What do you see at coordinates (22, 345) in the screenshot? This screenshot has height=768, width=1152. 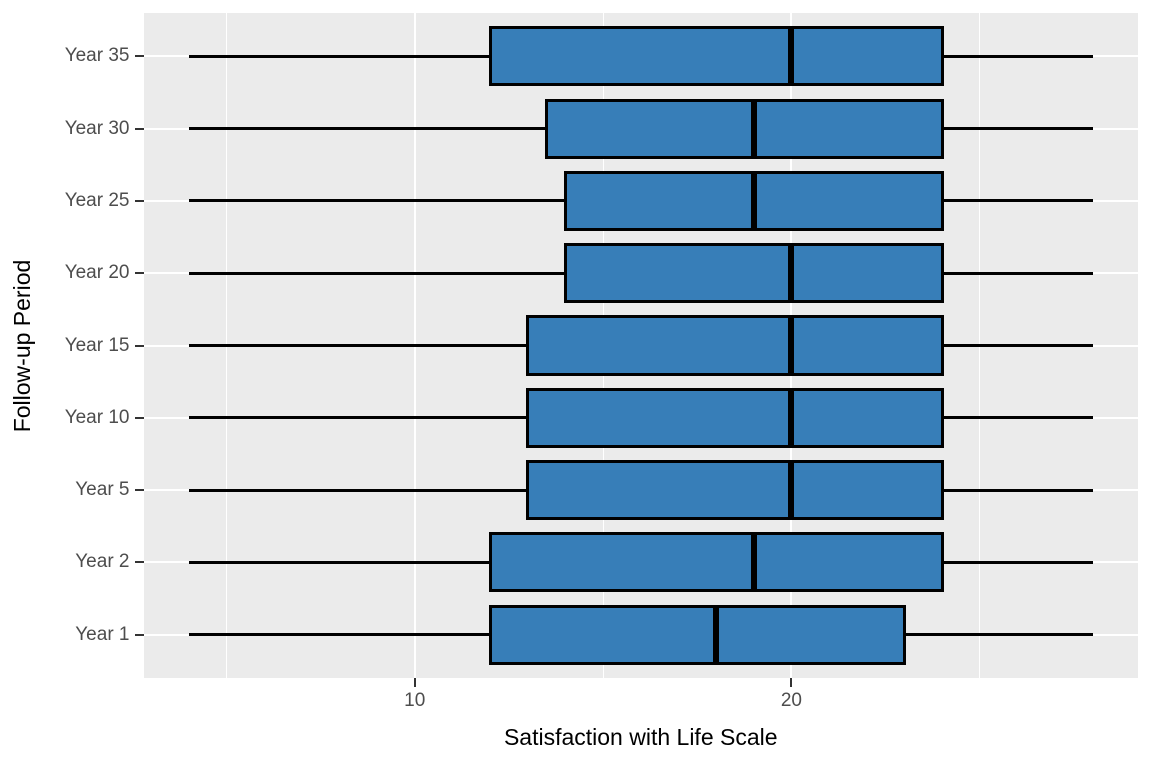 I see `y-axis-title: Follow-up Period` at bounding box center [22, 345].